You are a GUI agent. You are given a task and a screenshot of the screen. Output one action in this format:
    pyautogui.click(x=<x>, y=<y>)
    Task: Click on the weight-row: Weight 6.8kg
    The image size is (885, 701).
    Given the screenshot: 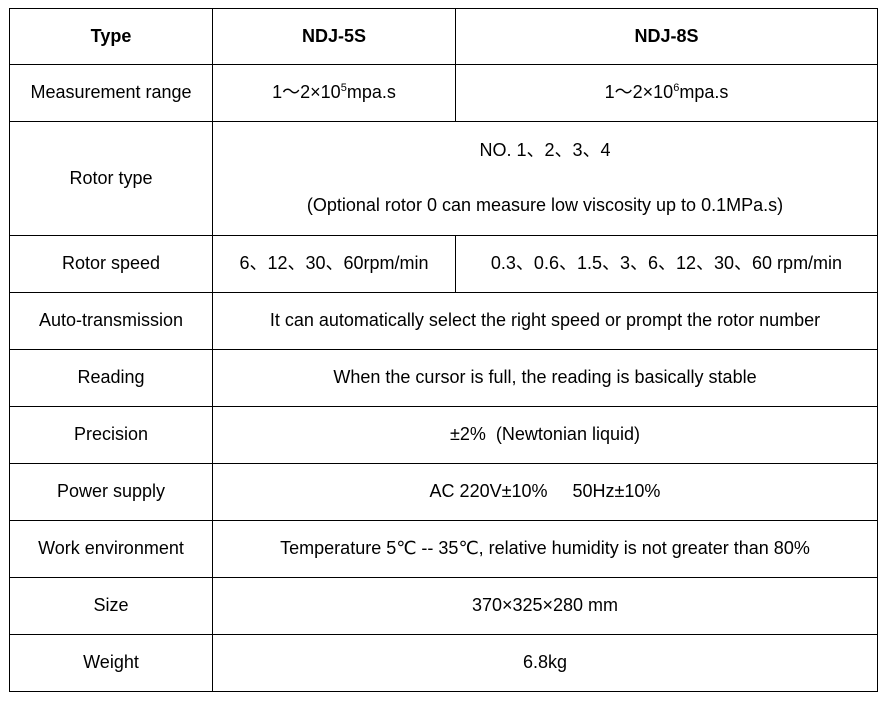 What is the action you would take?
    pyautogui.click(x=443, y=663)
    